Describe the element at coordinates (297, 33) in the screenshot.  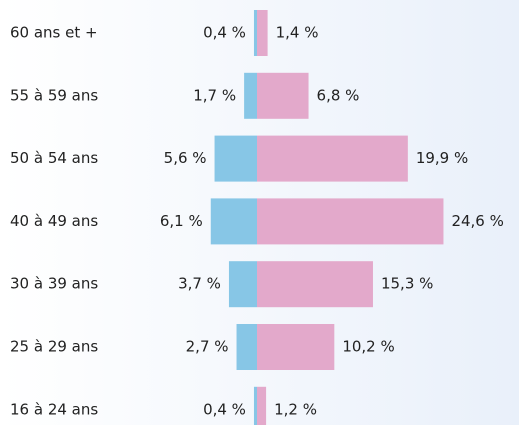
I see `value-label: 1,4 %` at that location.